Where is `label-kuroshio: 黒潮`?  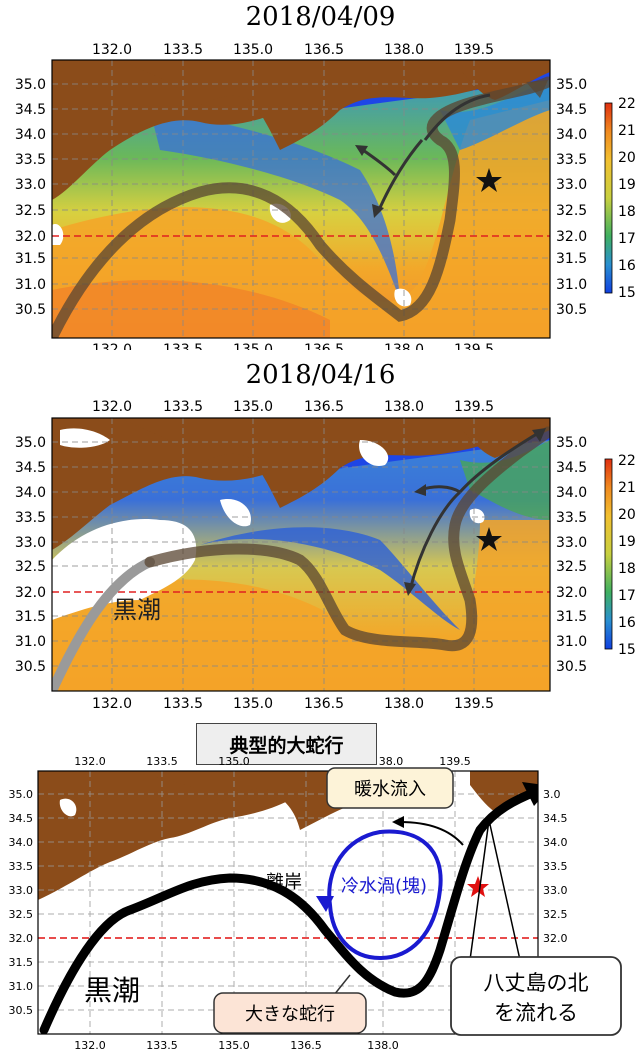
label-kuroshio: 黒潮 is located at coordinates (112, 990).